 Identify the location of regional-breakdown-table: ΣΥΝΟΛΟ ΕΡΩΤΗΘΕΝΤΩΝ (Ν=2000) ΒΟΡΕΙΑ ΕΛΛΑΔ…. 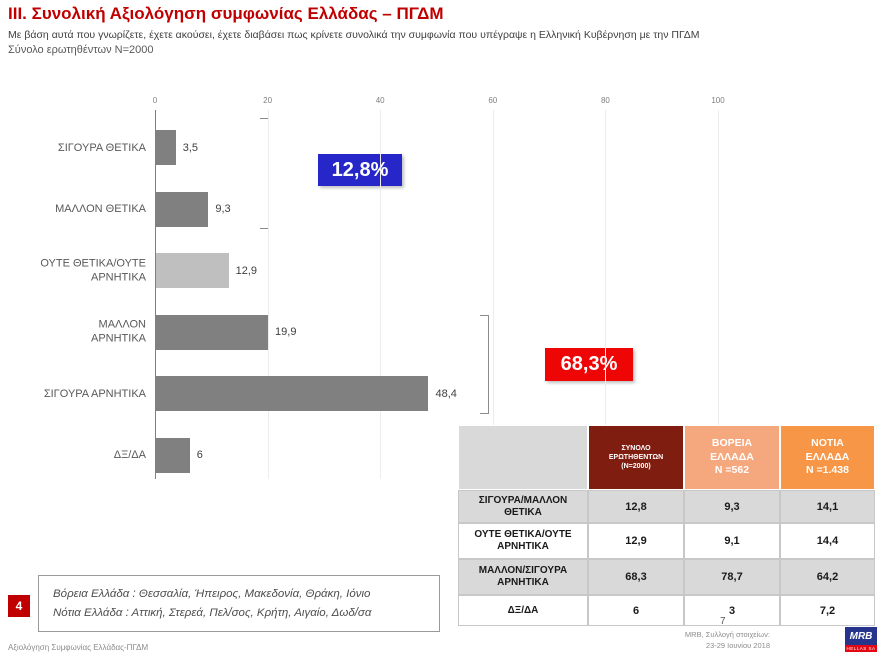
(666, 525).